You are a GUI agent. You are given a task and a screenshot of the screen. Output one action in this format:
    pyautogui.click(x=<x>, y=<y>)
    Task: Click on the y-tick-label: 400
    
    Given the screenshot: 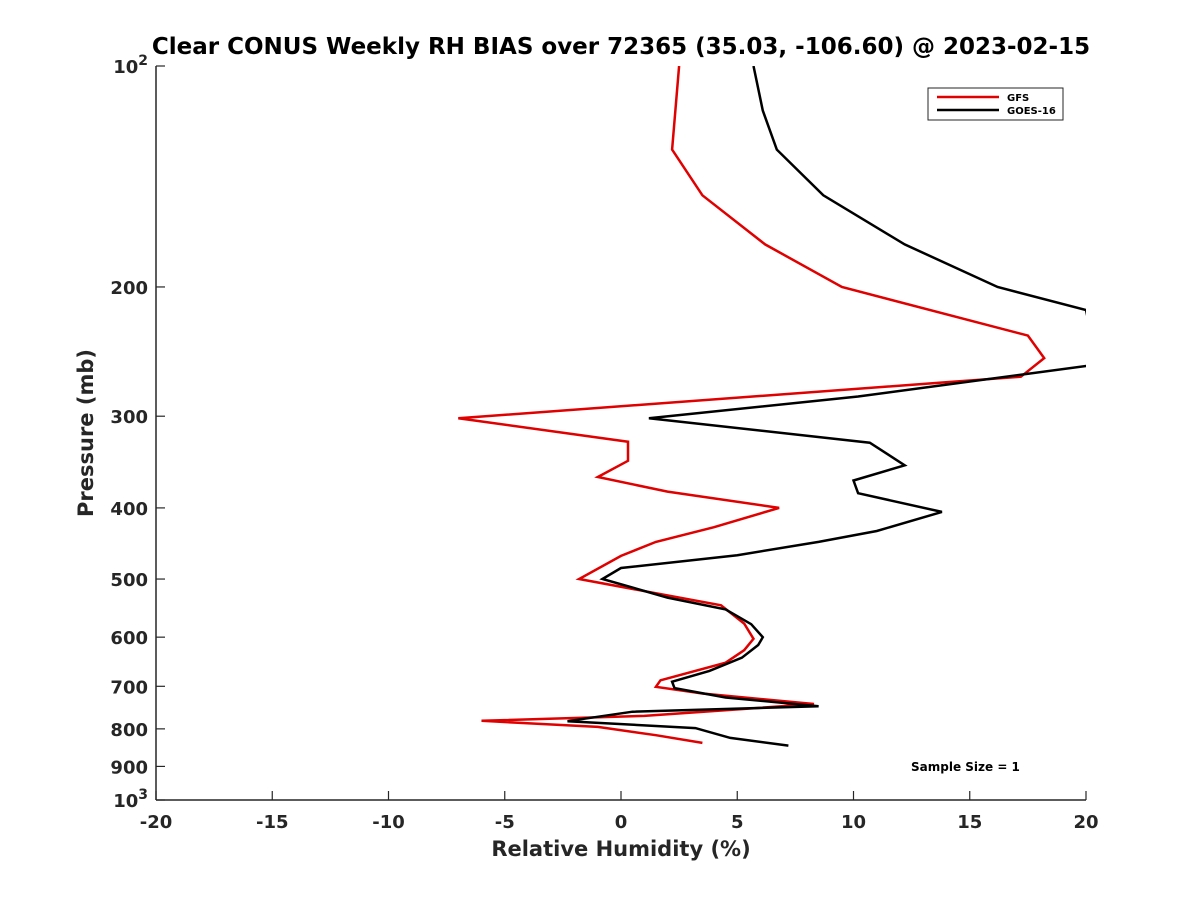 What is the action you would take?
    pyautogui.click(x=129, y=509)
    